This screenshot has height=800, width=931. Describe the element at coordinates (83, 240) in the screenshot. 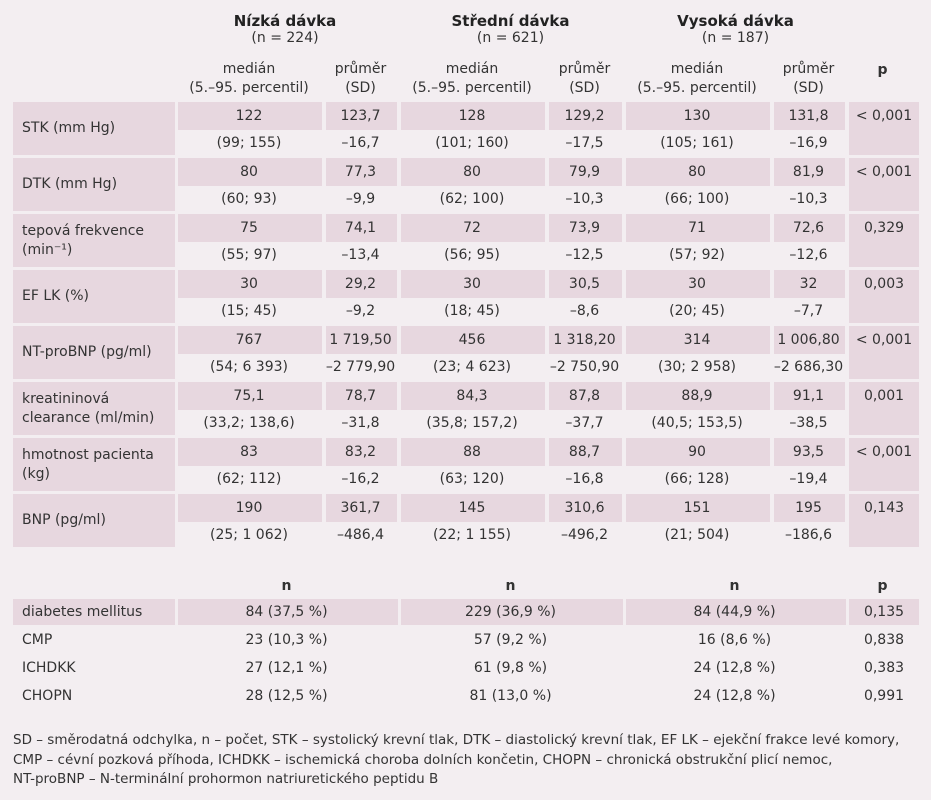

I see `row-label: tepová frekvence (min⁻¹)` at that location.